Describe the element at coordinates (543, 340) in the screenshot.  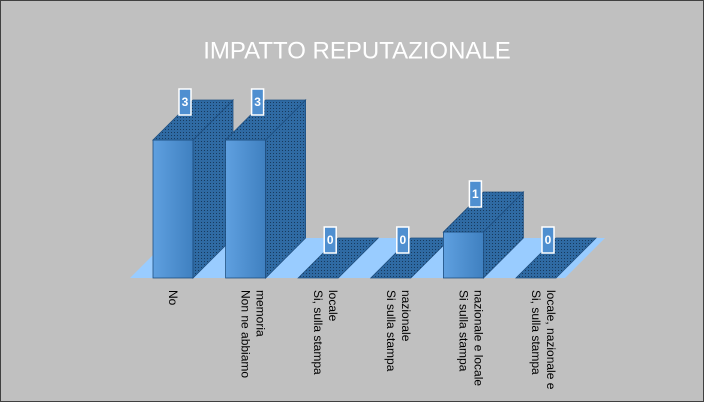
I see `x-tick-label: Si, sulla stampa locale, nazionale e` at that location.